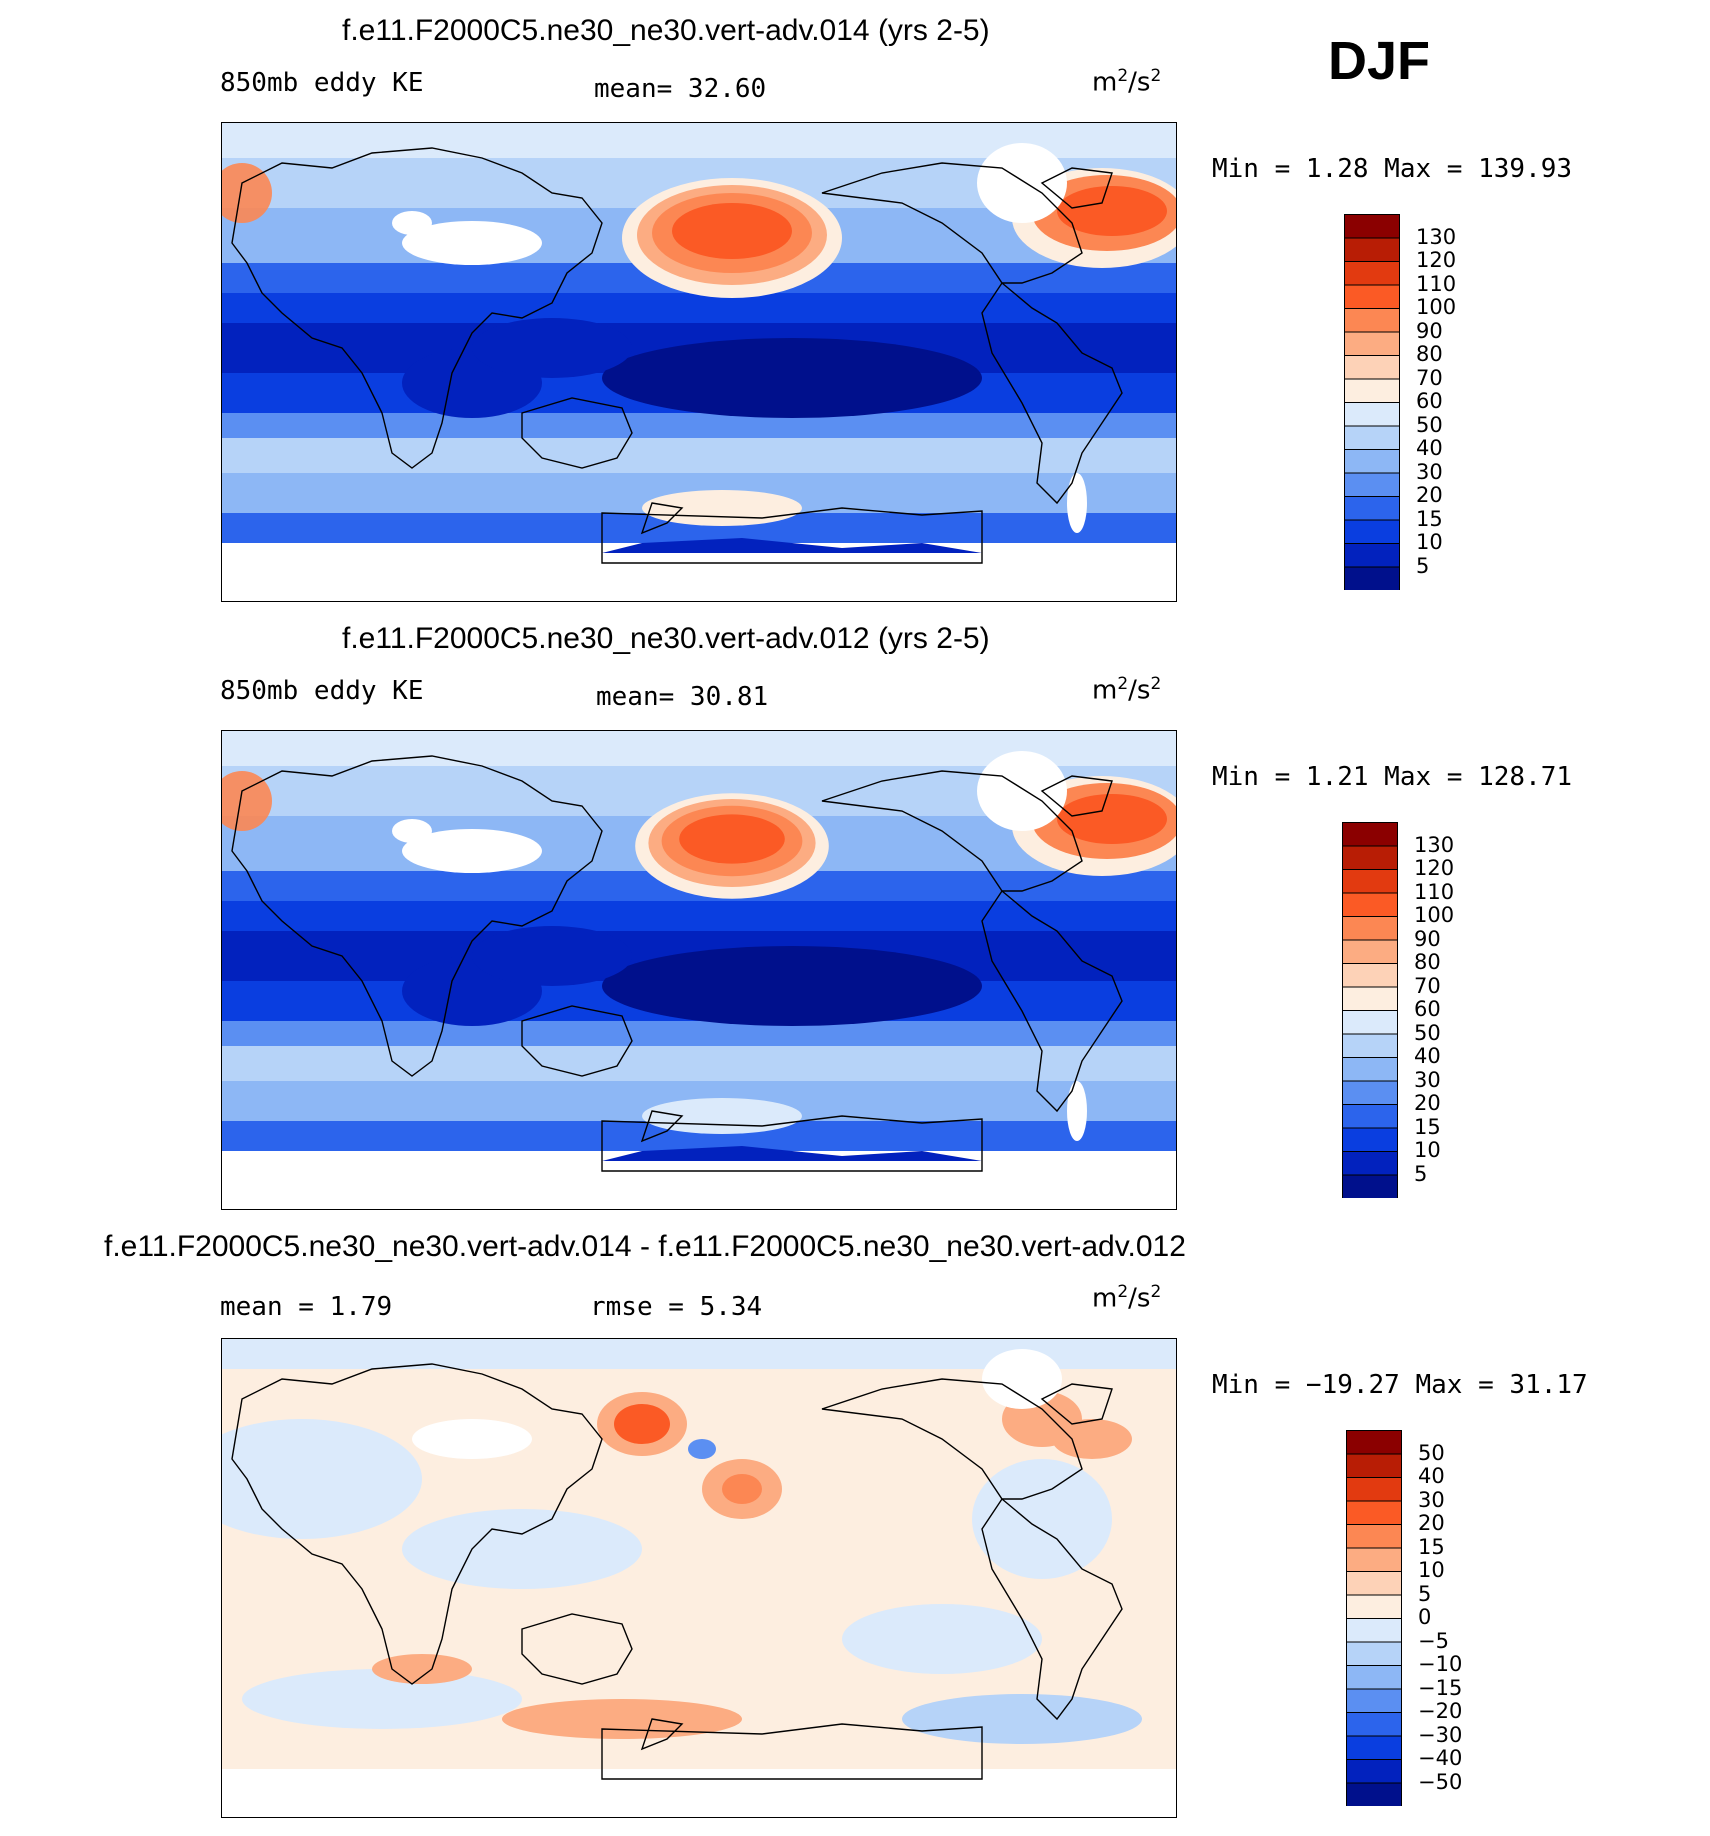 This screenshot has width=1710, height=1836. I want to click on season-label: DJF, so click(1379, 61).